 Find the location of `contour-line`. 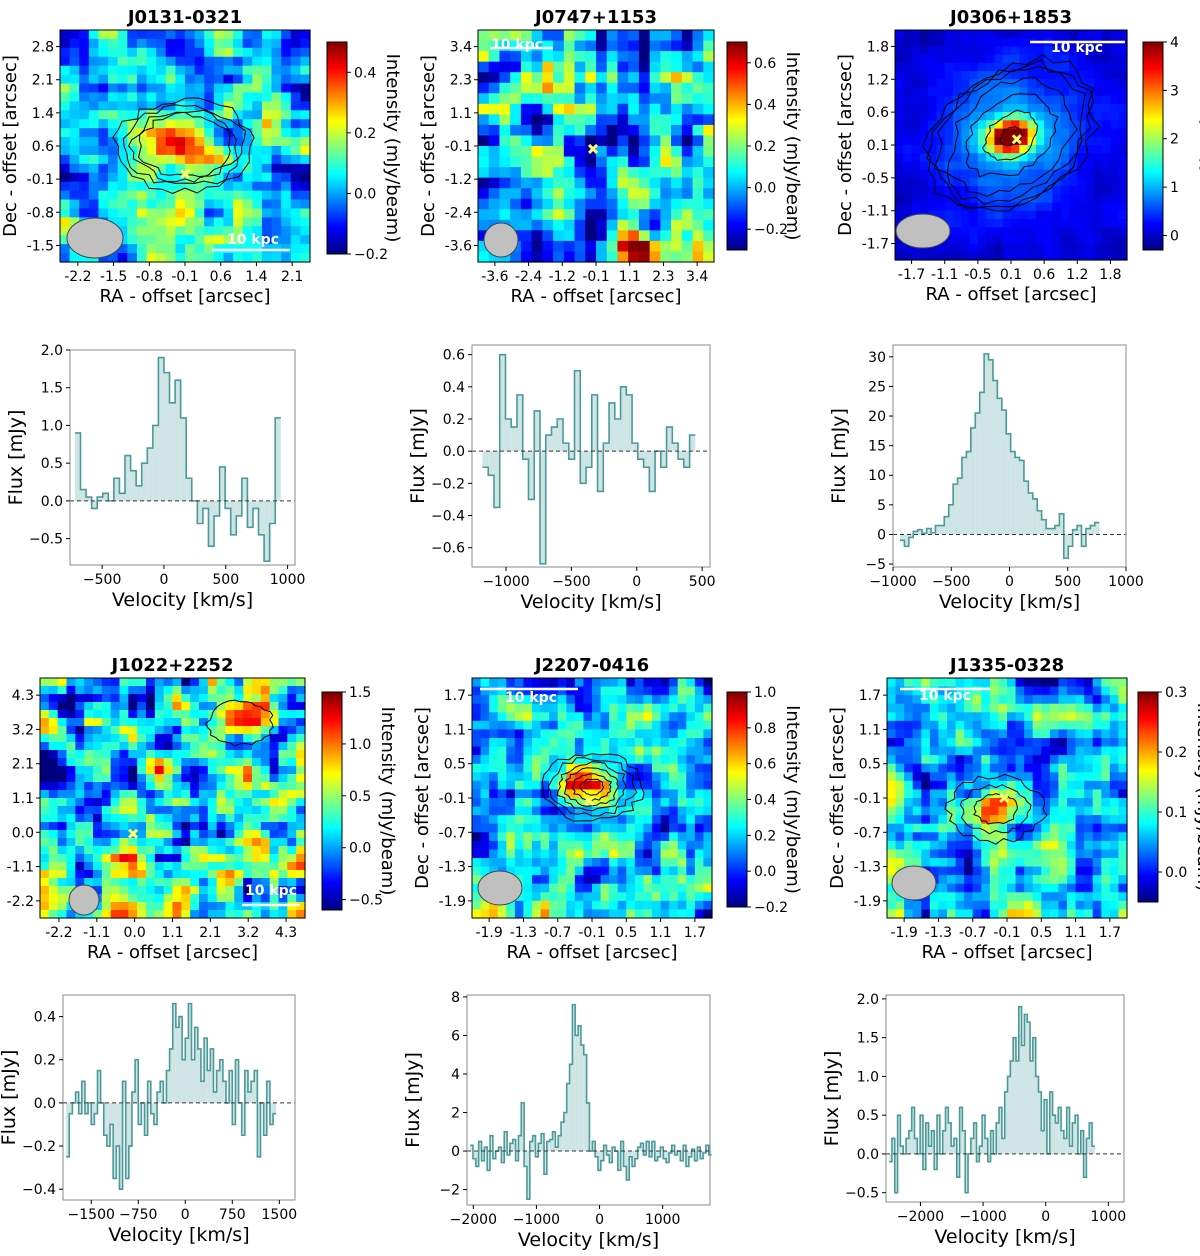

contour-line is located at coordinates (1012, 135).